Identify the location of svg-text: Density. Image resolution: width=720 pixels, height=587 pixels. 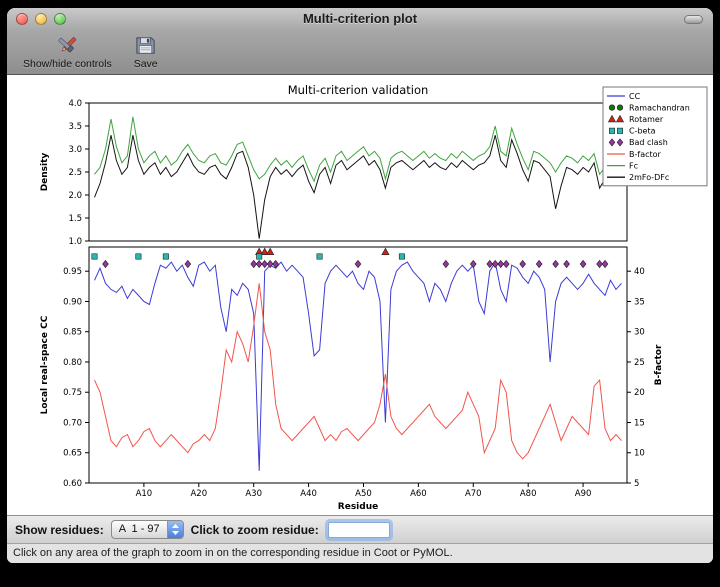
(45, 172).